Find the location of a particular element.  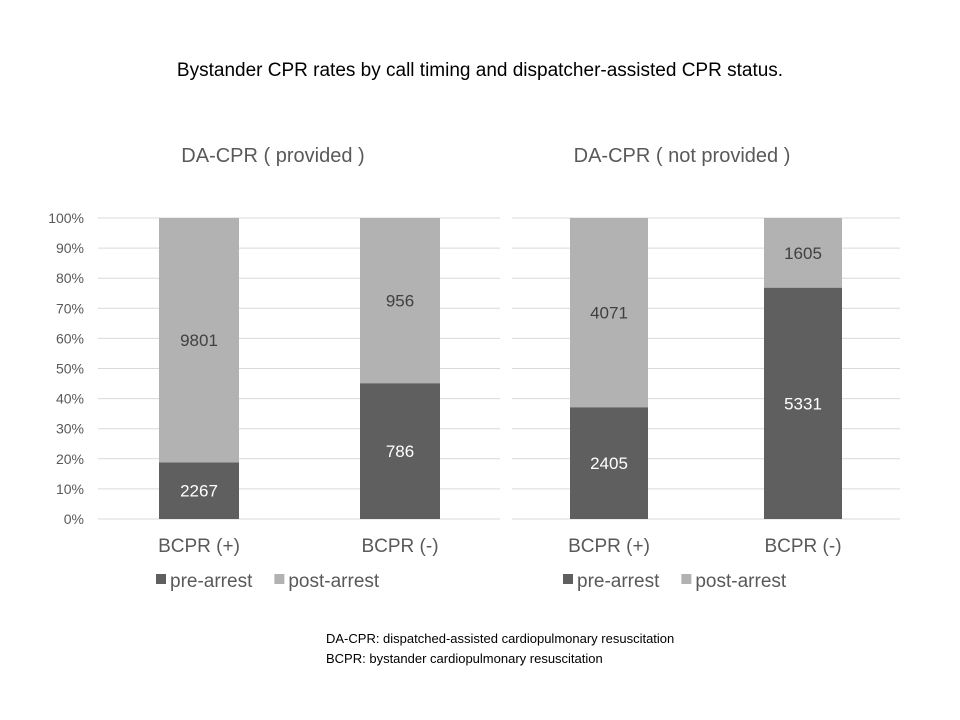

y-tick-label: 60% is located at coordinates (70, 338).